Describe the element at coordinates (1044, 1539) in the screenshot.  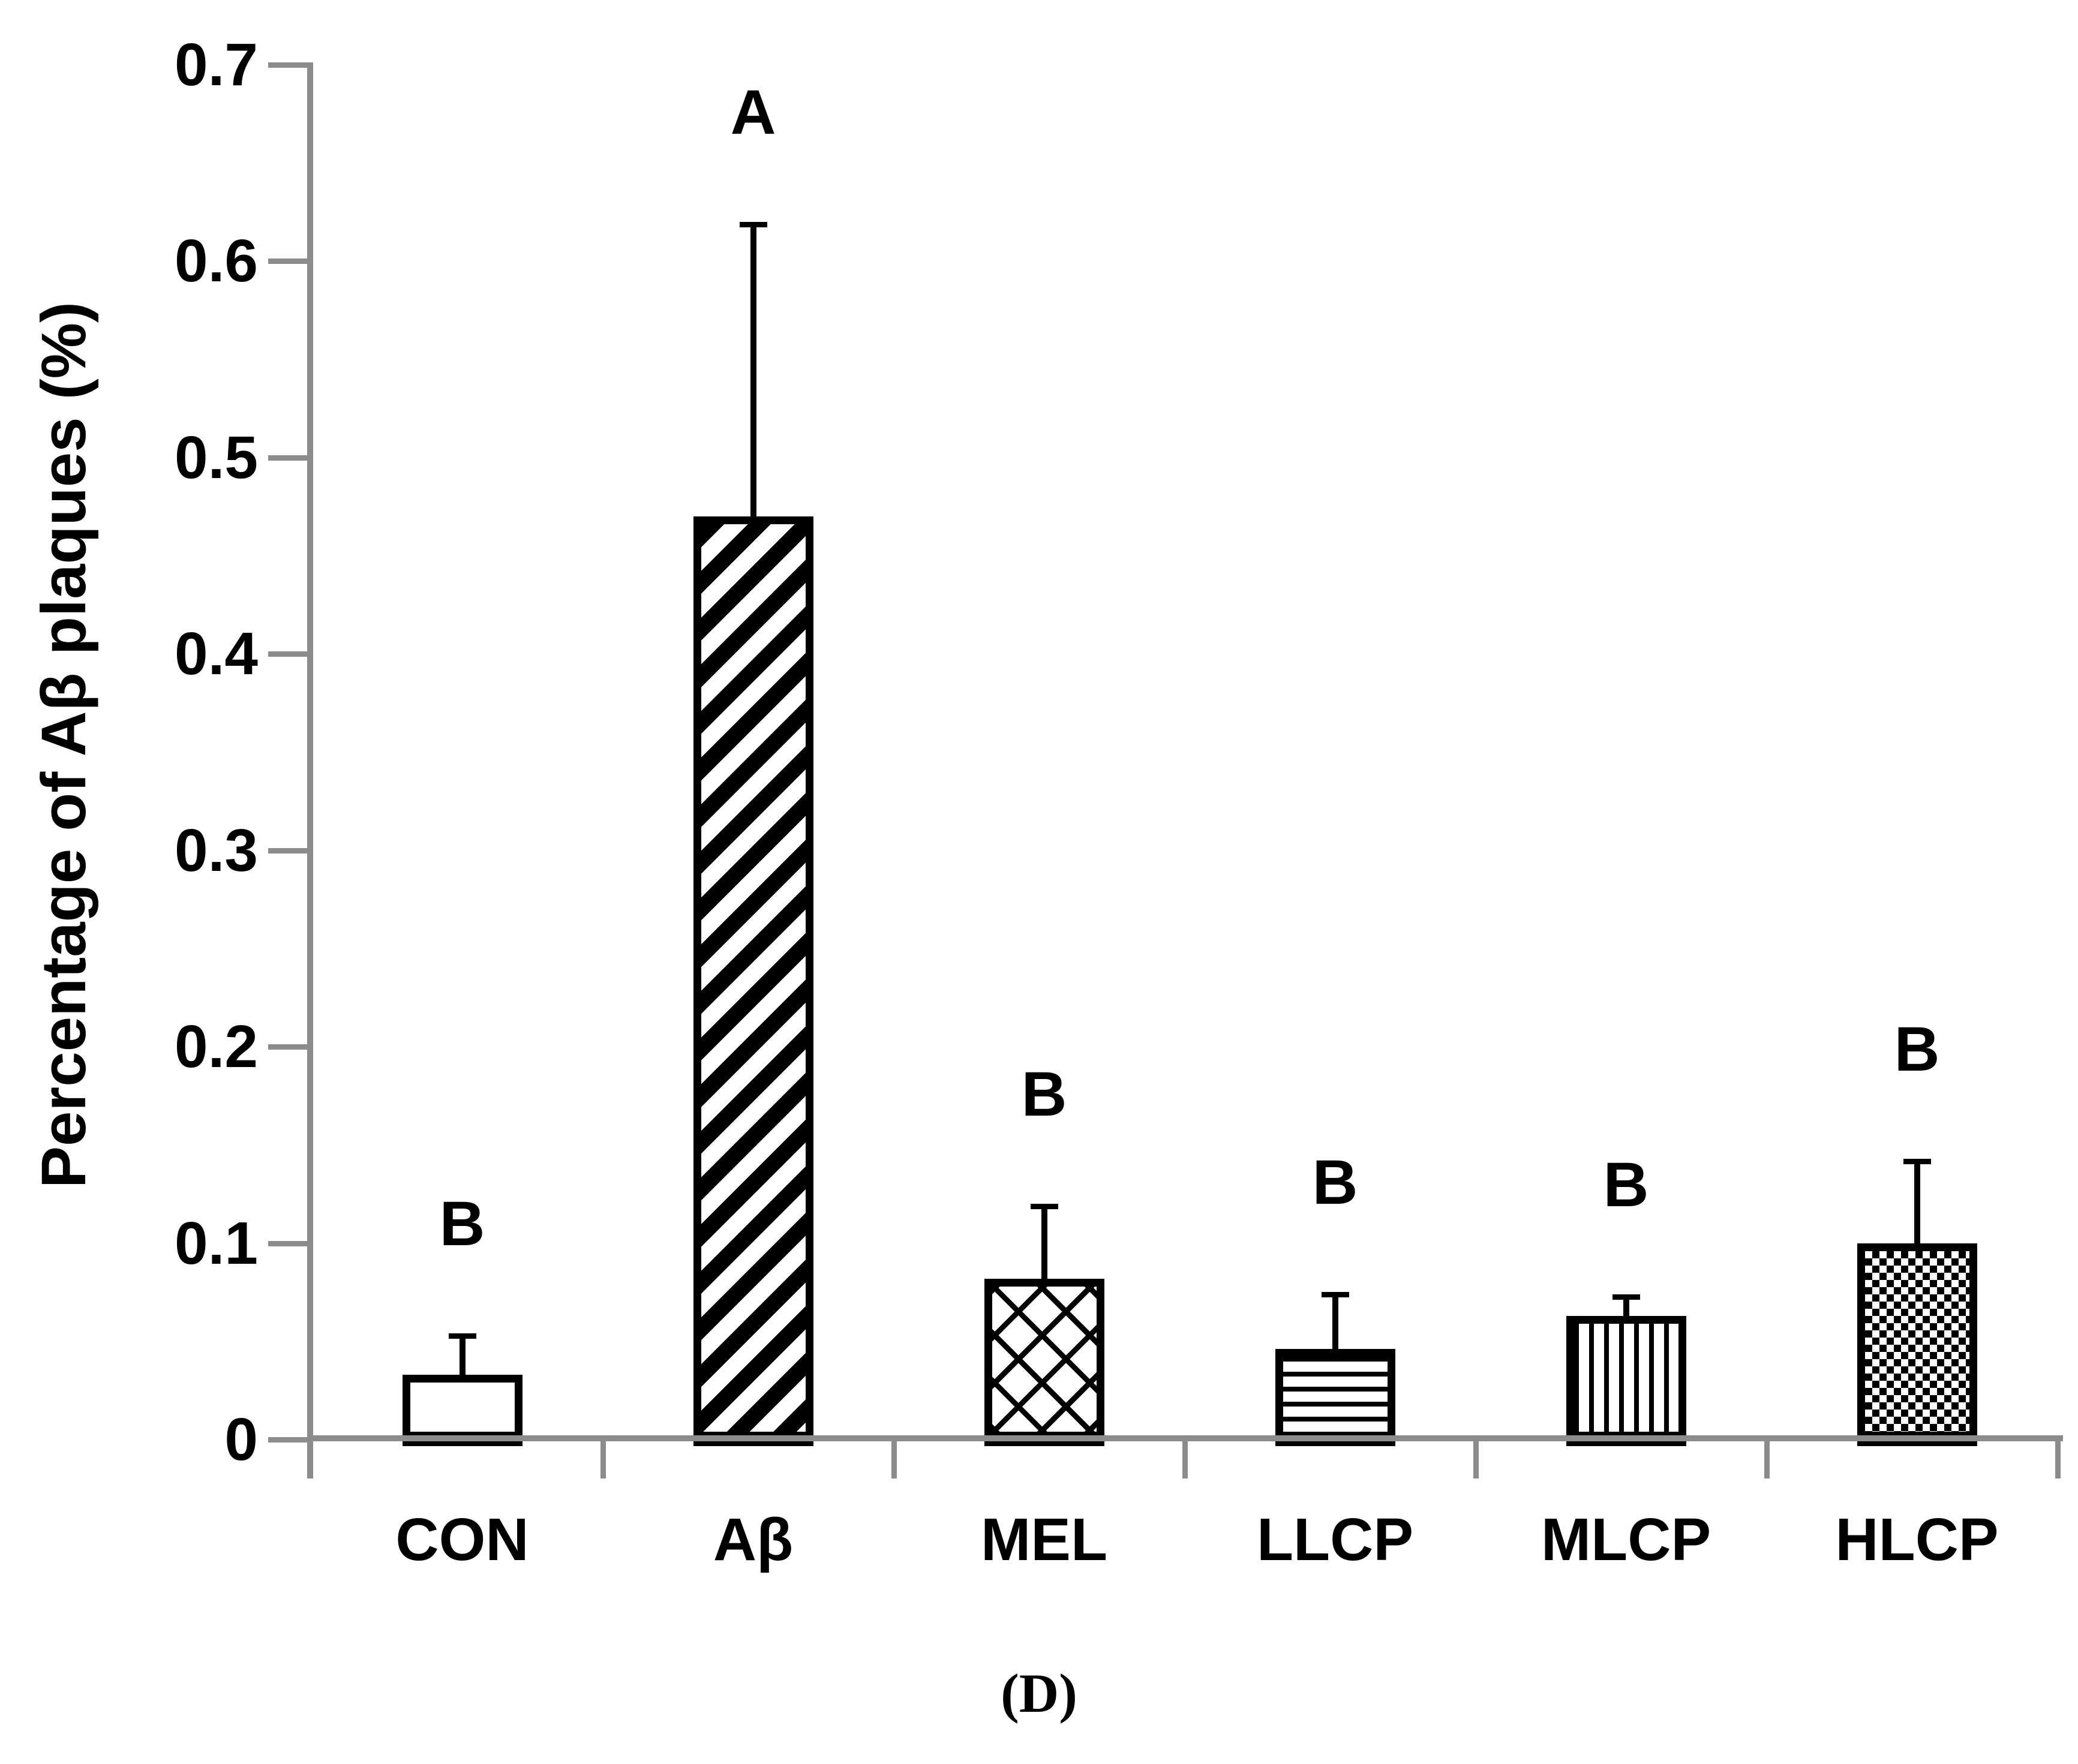
I see `x-category-label: MEL` at that location.